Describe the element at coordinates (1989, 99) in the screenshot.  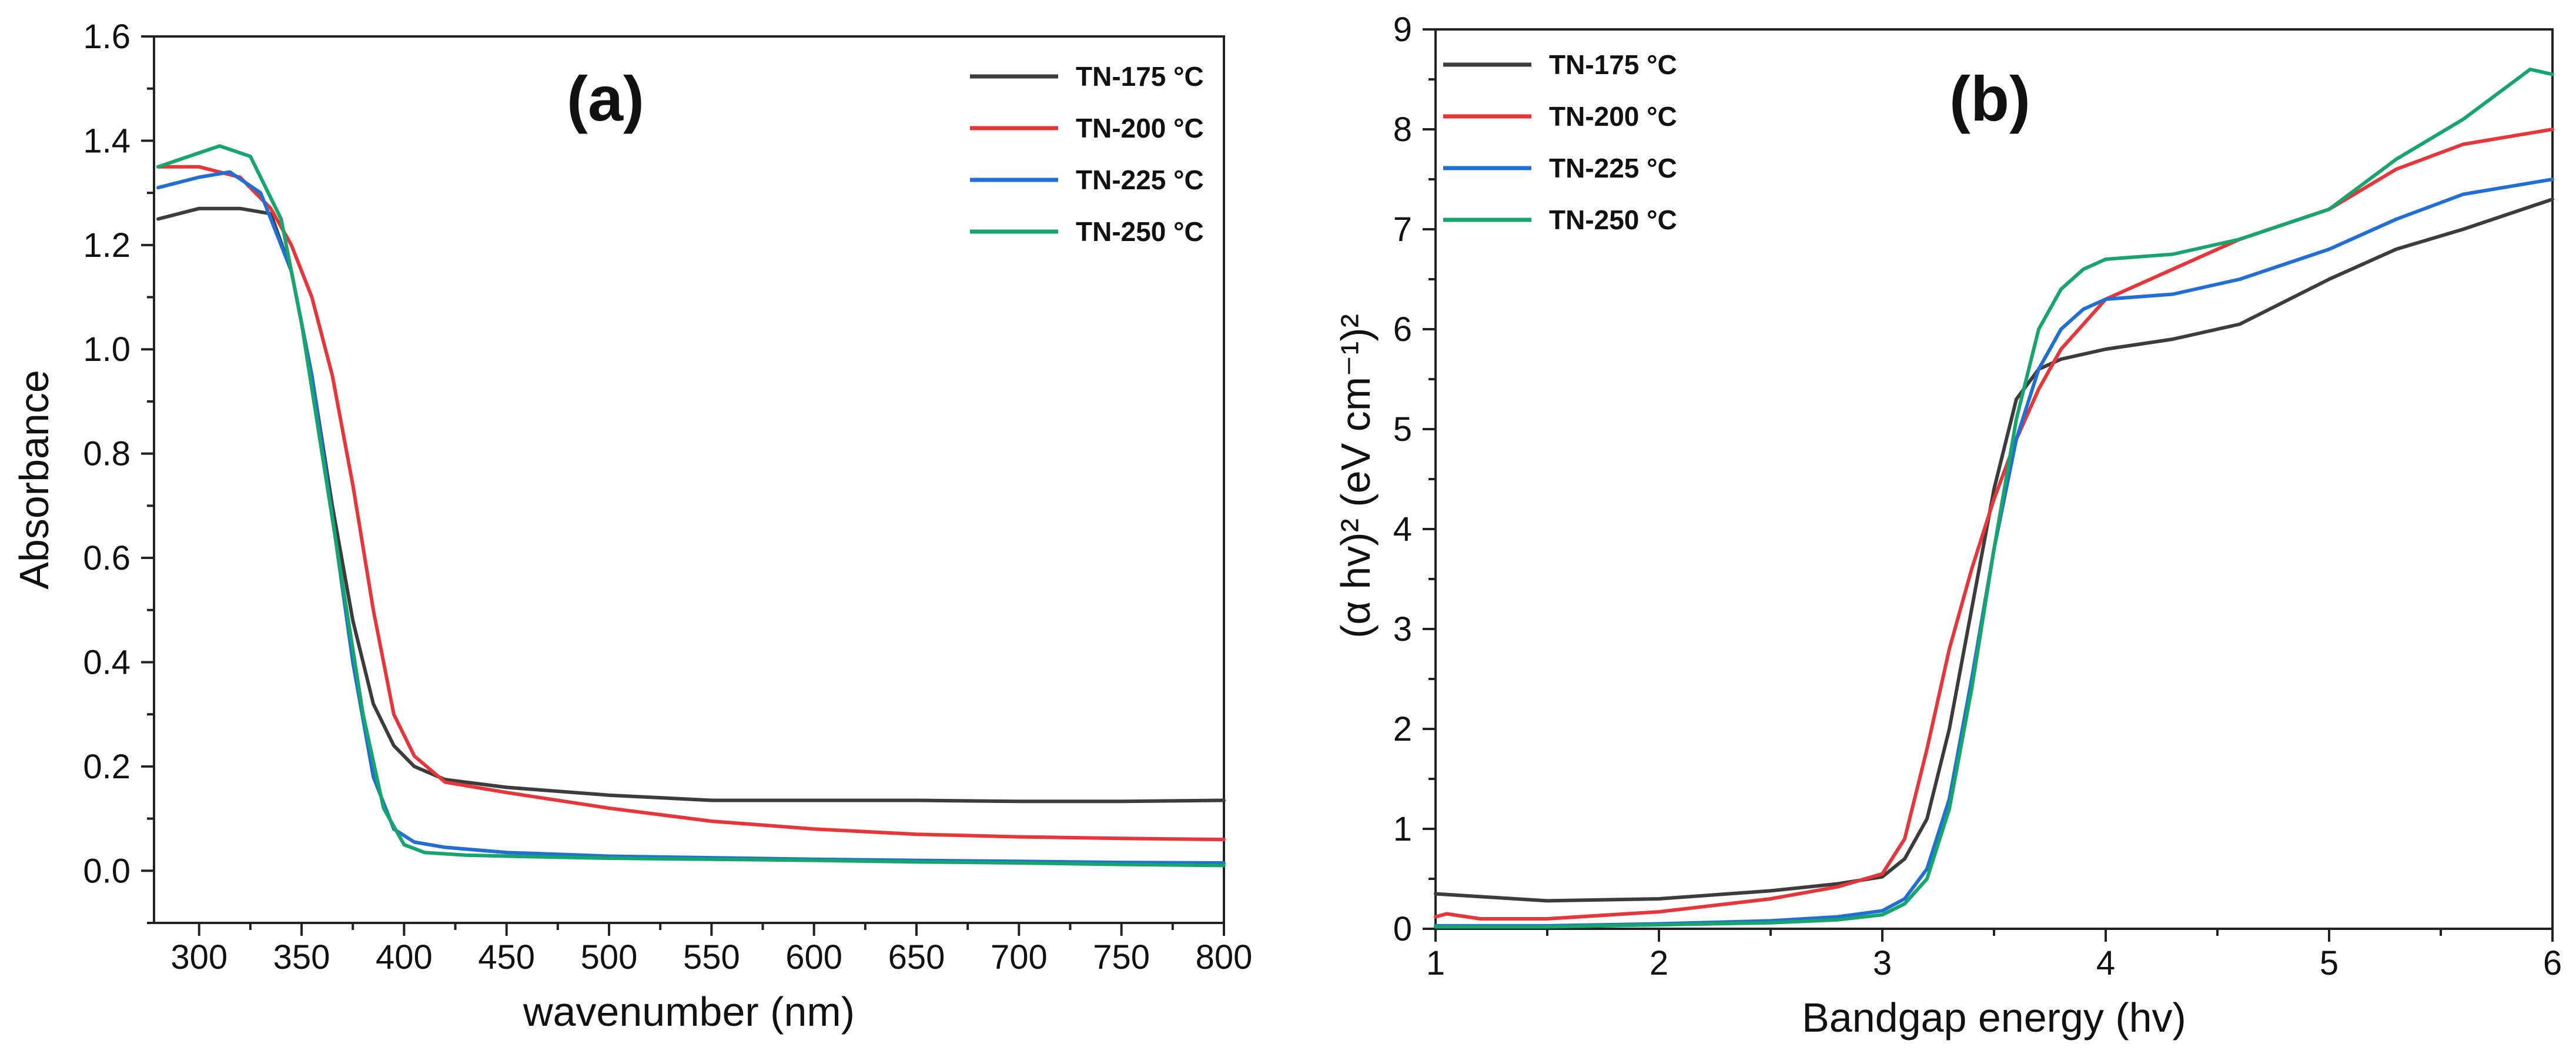
I see `panel-b-label: (b)` at that location.